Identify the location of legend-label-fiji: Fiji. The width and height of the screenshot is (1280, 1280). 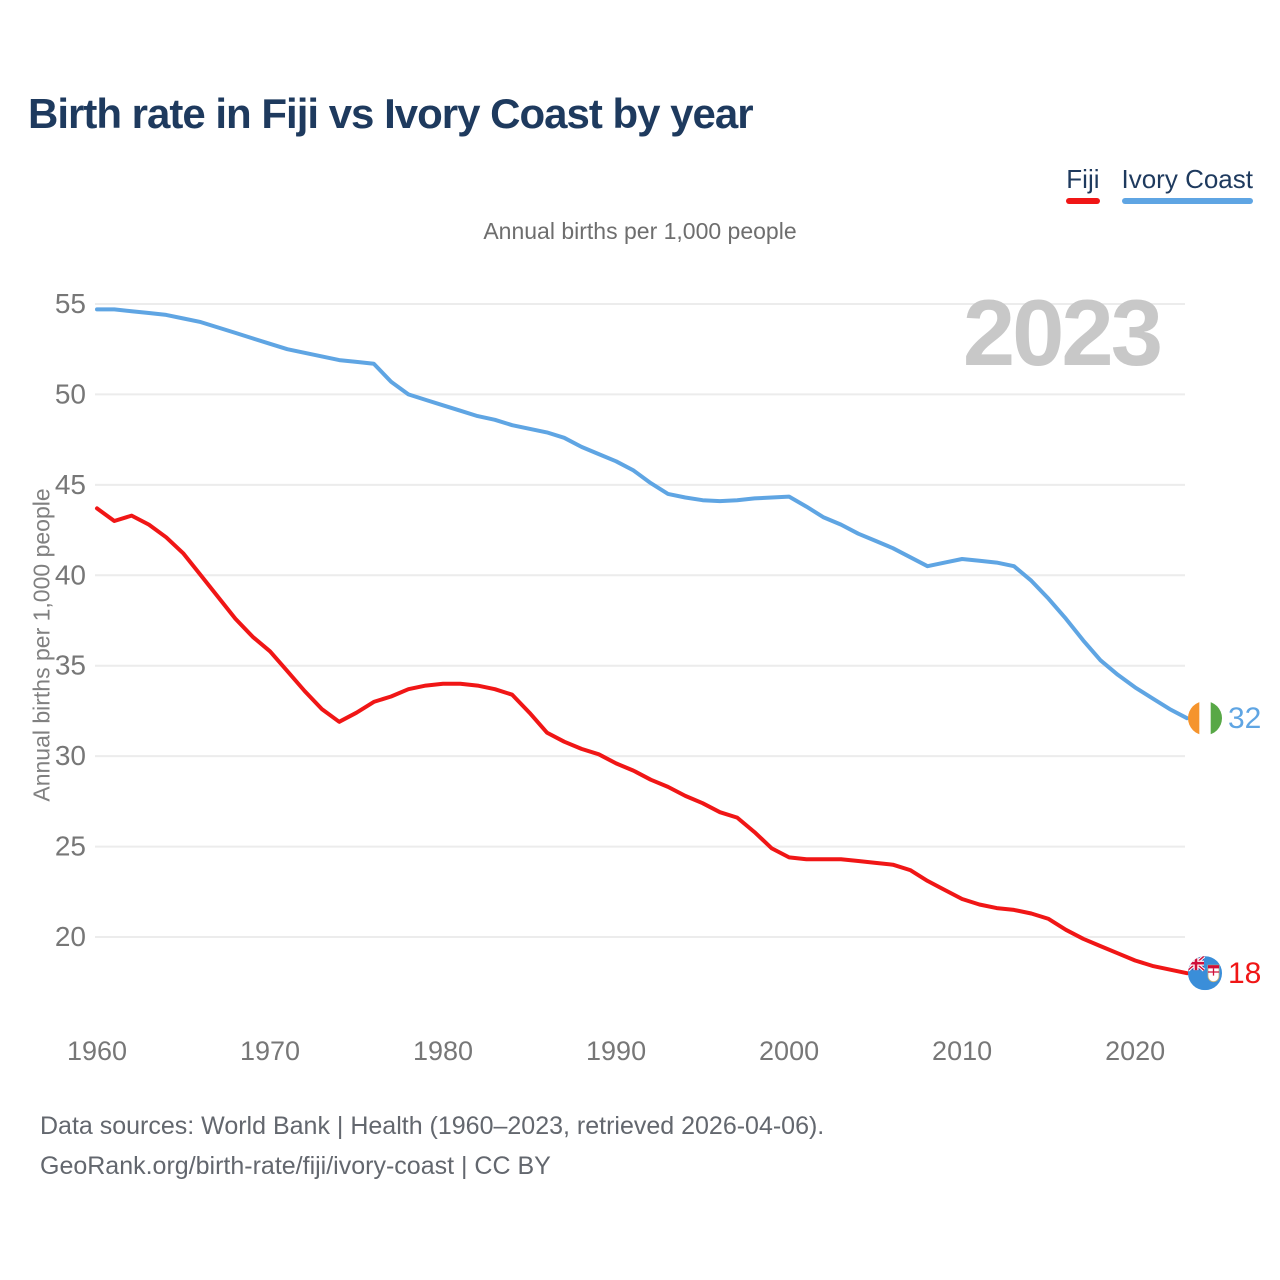
(1083, 179).